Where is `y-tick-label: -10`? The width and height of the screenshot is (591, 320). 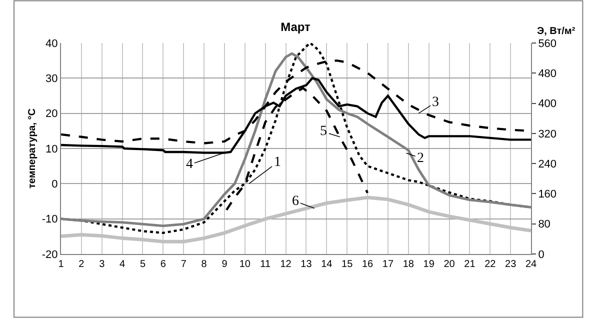 y-tick-label: -10 is located at coordinates (50, 220).